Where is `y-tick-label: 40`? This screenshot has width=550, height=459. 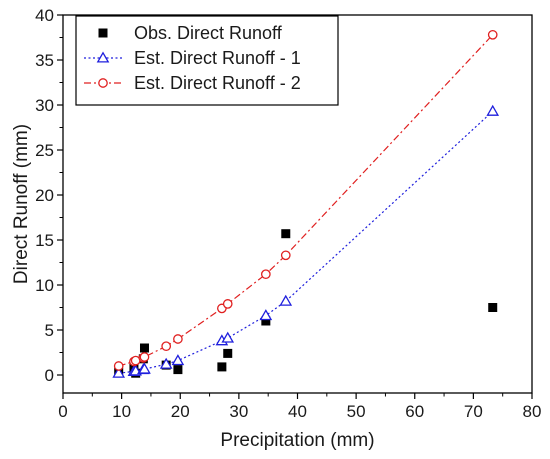 y-tick-label: 40 is located at coordinates (44, 15).